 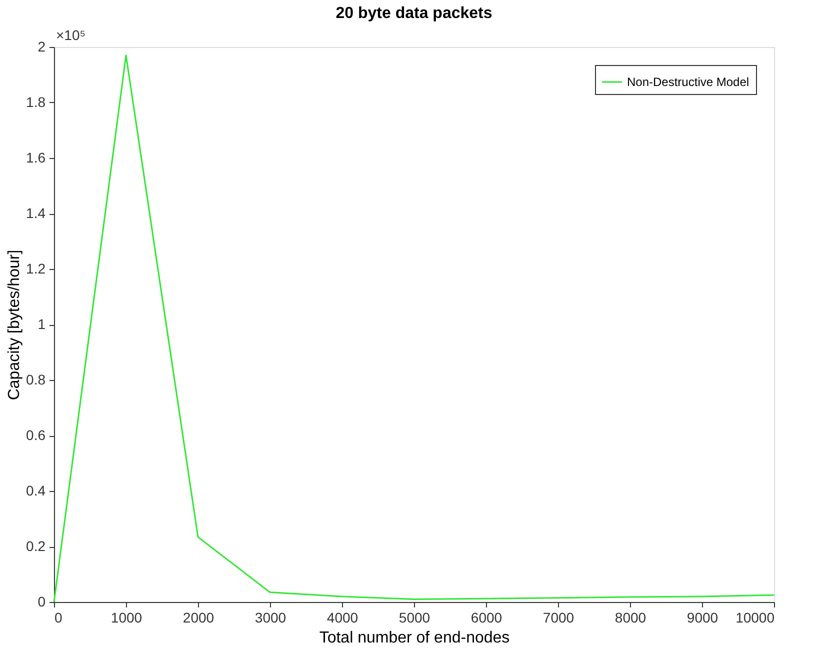 What do you see at coordinates (414, 638) in the screenshot?
I see `x-axis-title: Total number of end-nodes` at bounding box center [414, 638].